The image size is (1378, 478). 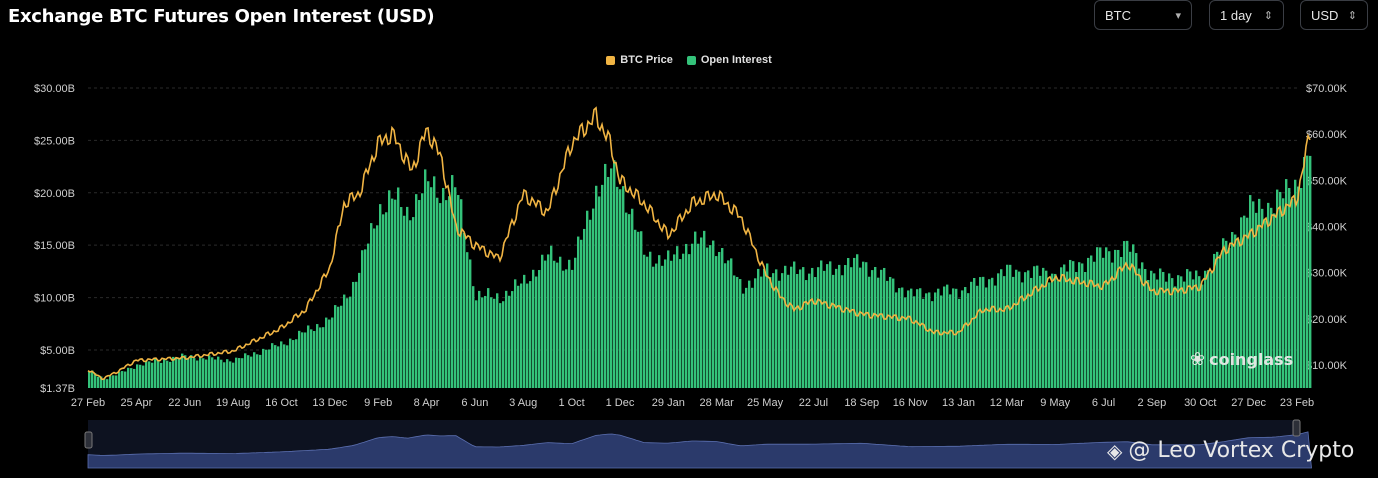 What do you see at coordinates (378, 403) in the screenshot?
I see `x-tick-label: 9 Feb` at bounding box center [378, 403].